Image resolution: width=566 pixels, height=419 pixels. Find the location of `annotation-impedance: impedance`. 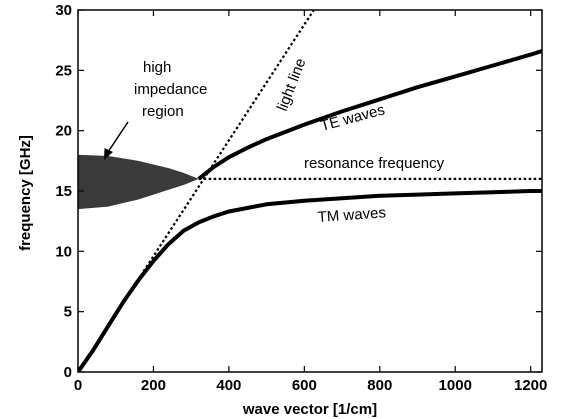

annotation-impedance: impedance is located at coordinates (170, 89).